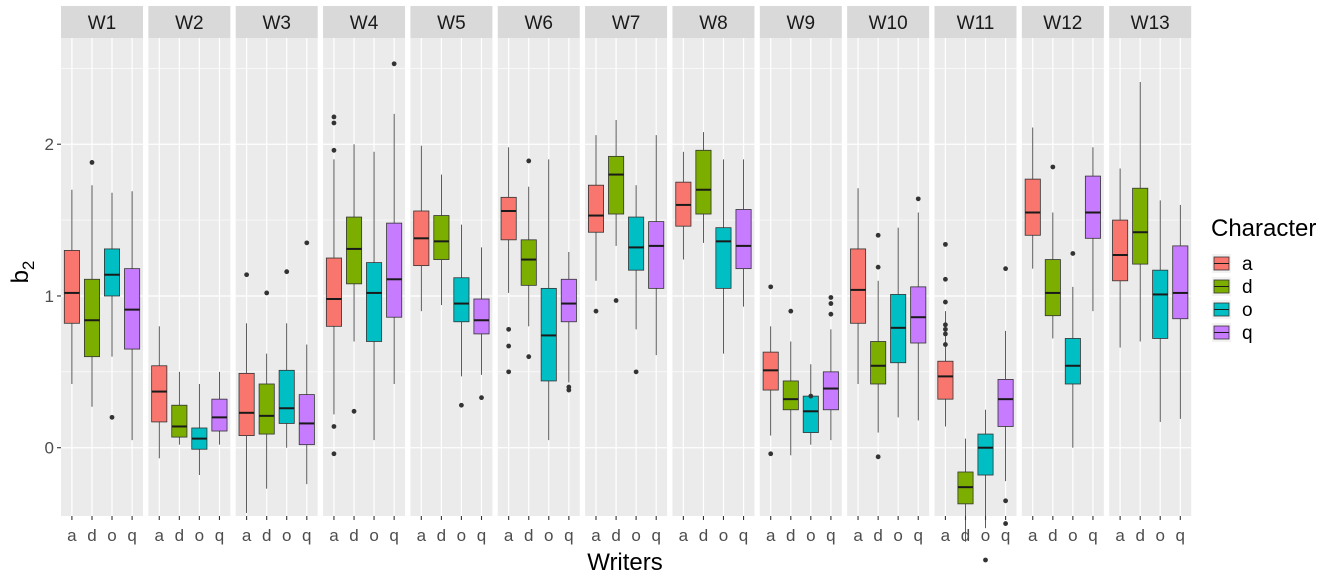 This screenshot has width=1343, height=582. What do you see at coordinates (1263, 228) in the screenshot?
I see `legend-title: Character` at bounding box center [1263, 228].